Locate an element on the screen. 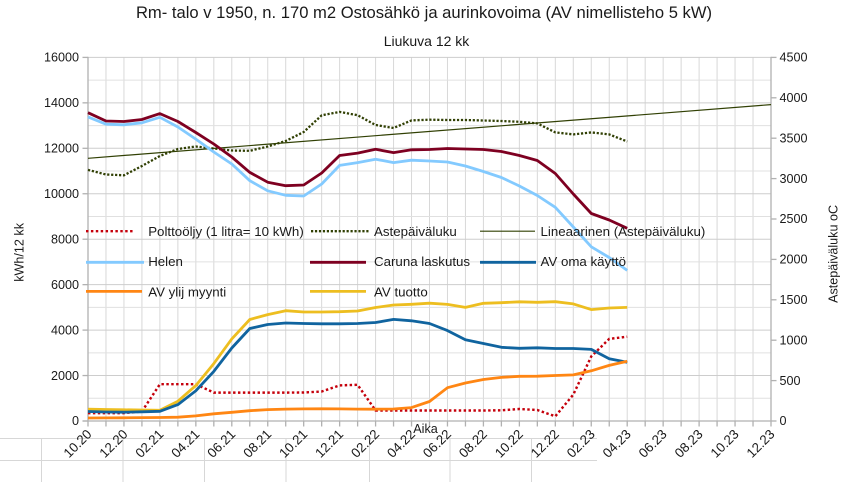 Image resolution: width=848 pixels, height=482 pixels. svg-text: 8000 is located at coordinates (65, 239).